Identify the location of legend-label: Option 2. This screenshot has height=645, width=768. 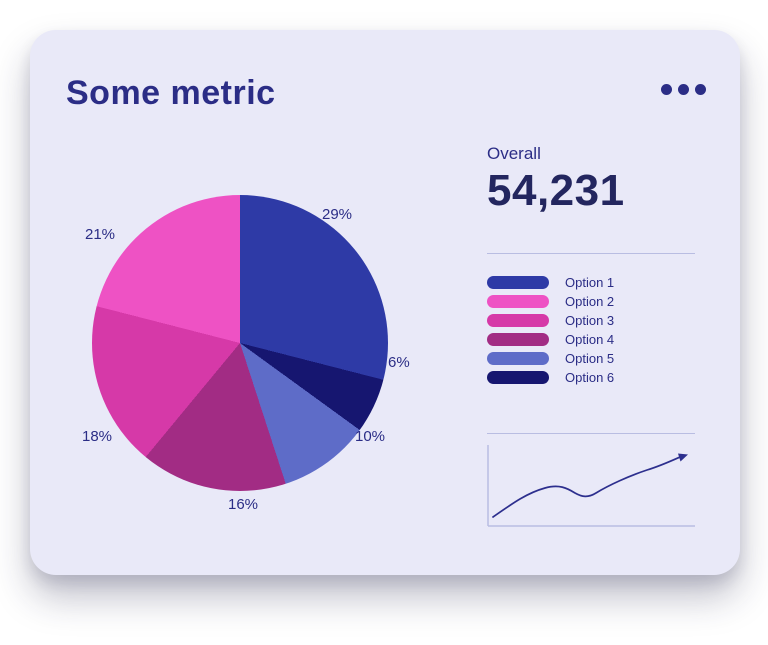
(590, 301).